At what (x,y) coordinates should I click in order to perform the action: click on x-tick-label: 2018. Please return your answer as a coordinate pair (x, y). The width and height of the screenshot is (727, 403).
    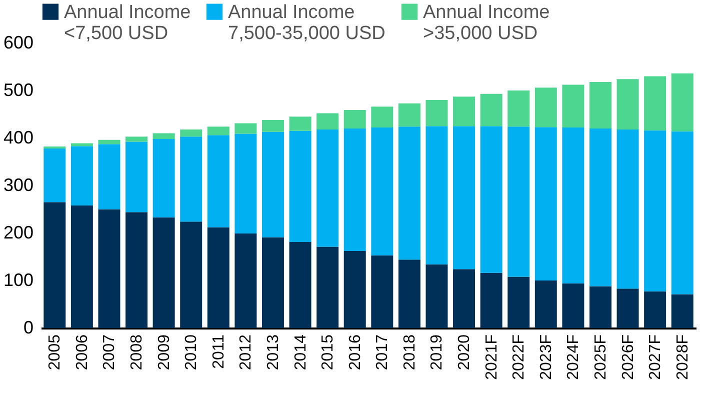
    Looking at the image, I should click on (409, 352).